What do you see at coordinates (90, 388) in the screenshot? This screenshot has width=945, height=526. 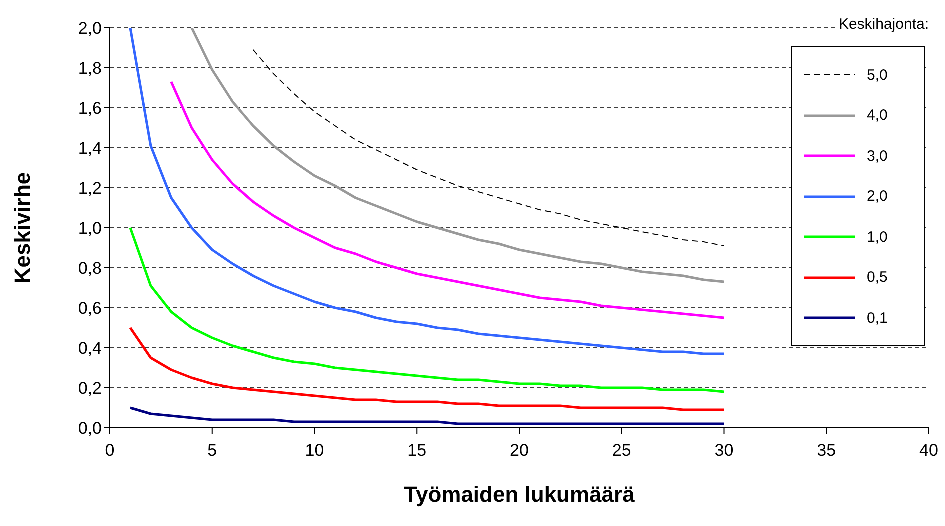 I see `y-tick-label: 0,2` at bounding box center [90, 388].